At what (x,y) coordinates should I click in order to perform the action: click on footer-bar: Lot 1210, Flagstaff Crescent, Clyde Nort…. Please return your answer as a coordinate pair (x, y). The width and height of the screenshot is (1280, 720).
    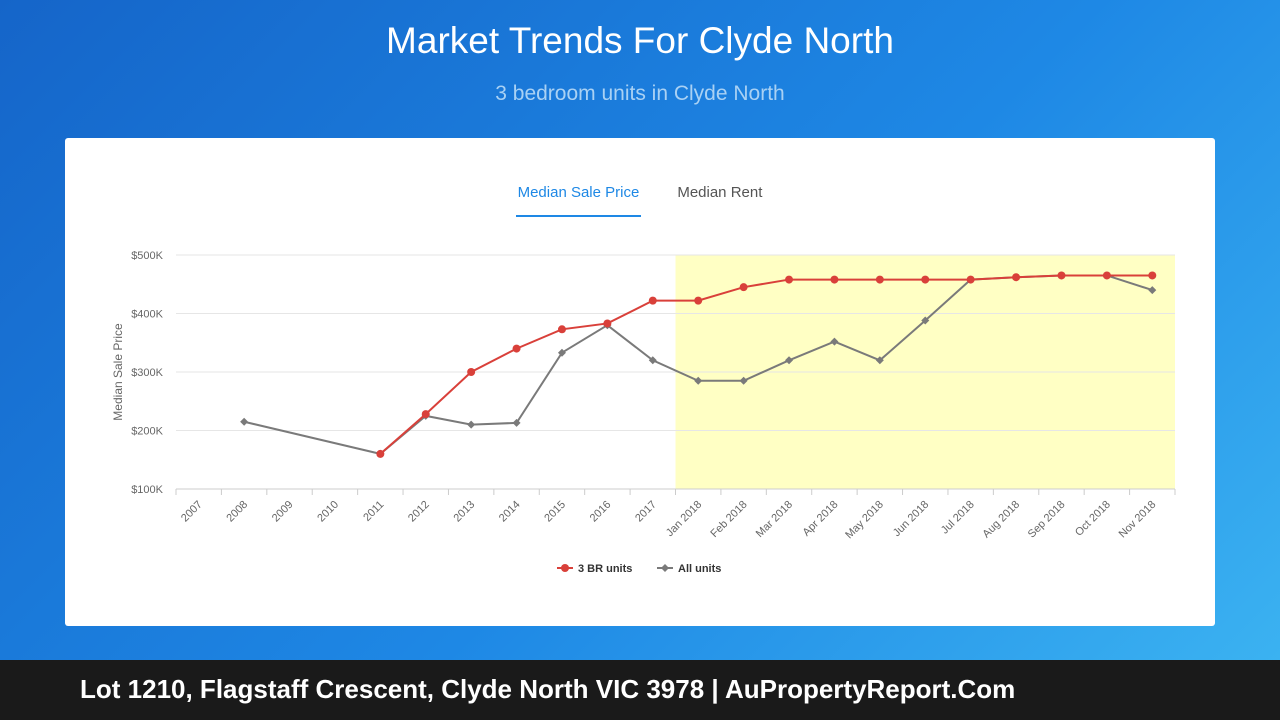
    Looking at the image, I should click on (640, 690).